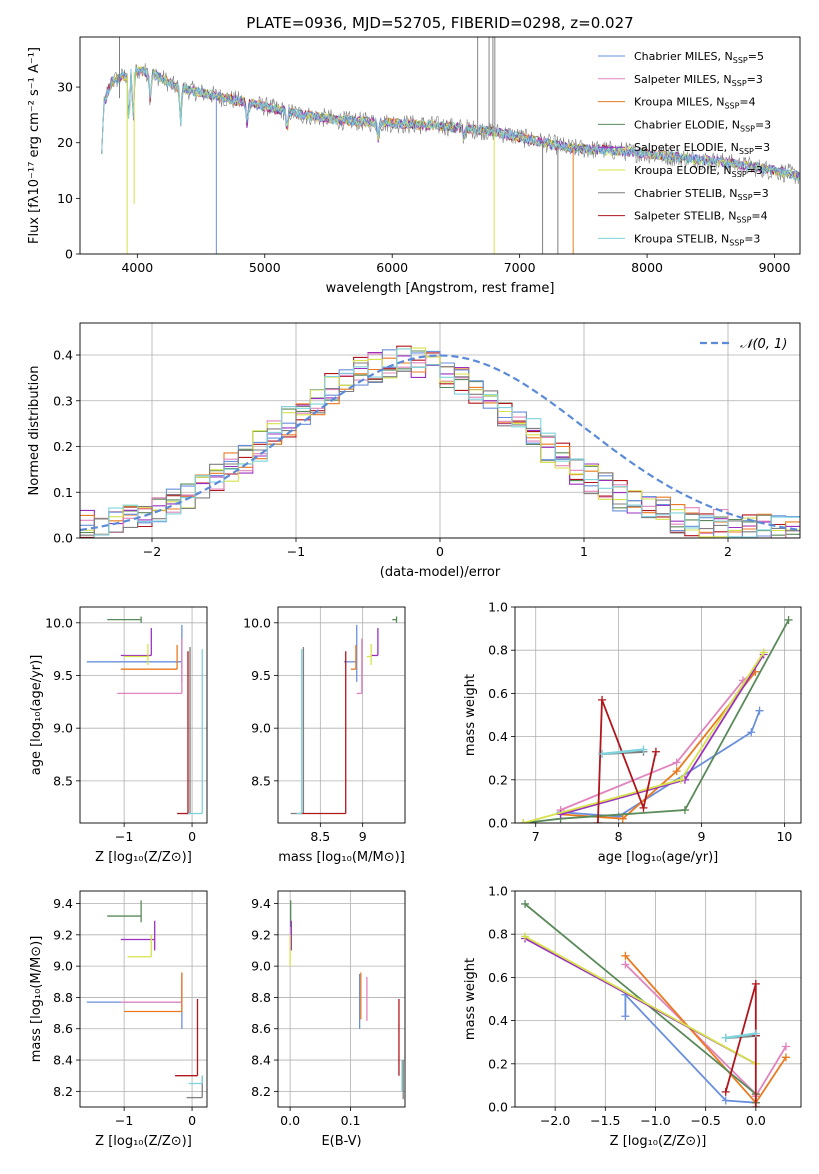 The height and width of the screenshot is (1174, 819). What do you see at coordinates (775, 267) in the screenshot?
I see `x-tick-label: 9000` at bounding box center [775, 267].